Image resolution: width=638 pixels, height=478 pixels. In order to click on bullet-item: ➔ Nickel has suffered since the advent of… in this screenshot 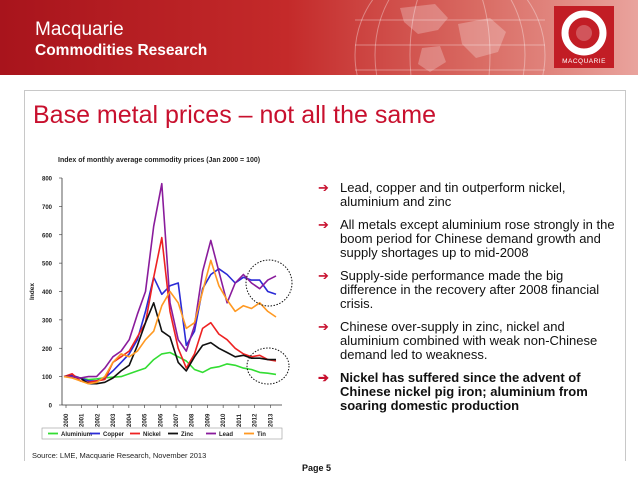, I will do `click(468, 392)`.